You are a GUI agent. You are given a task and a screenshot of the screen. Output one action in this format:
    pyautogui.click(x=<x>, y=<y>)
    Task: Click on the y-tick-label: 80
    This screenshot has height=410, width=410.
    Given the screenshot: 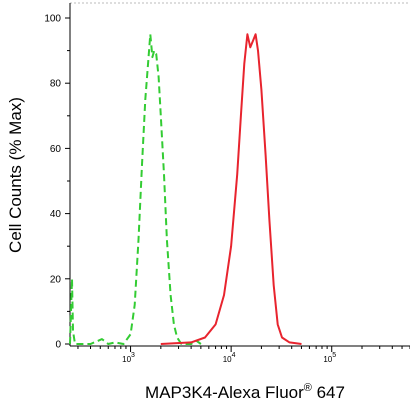 What is the action you would take?
    pyautogui.click(x=56, y=84)
    